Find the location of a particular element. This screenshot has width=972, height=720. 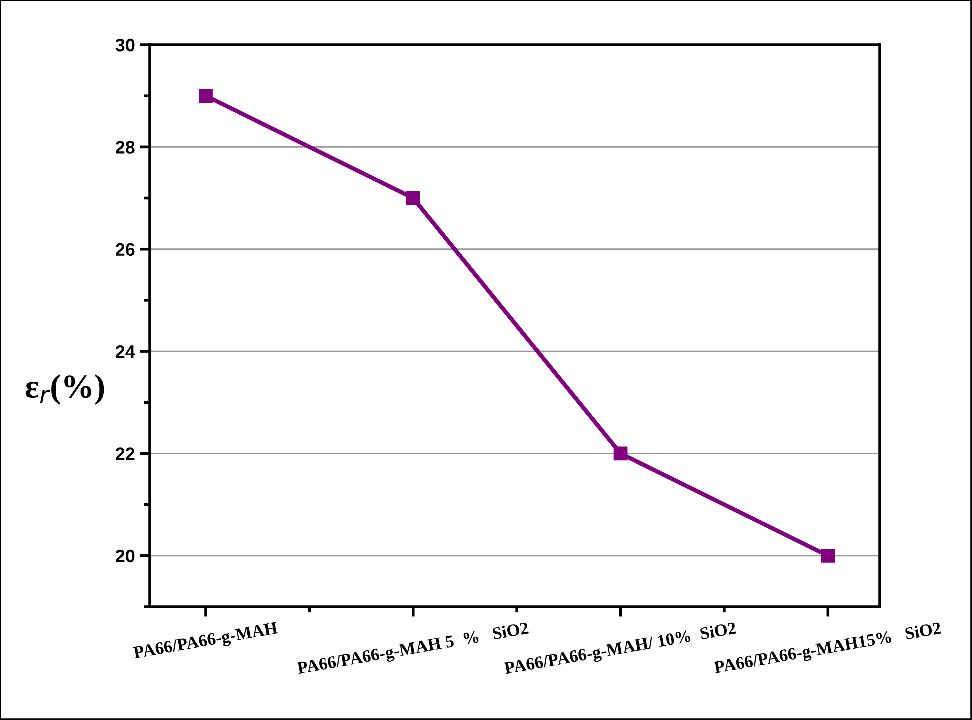

y-tick-label: 26 is located at coordinates (125, 249).